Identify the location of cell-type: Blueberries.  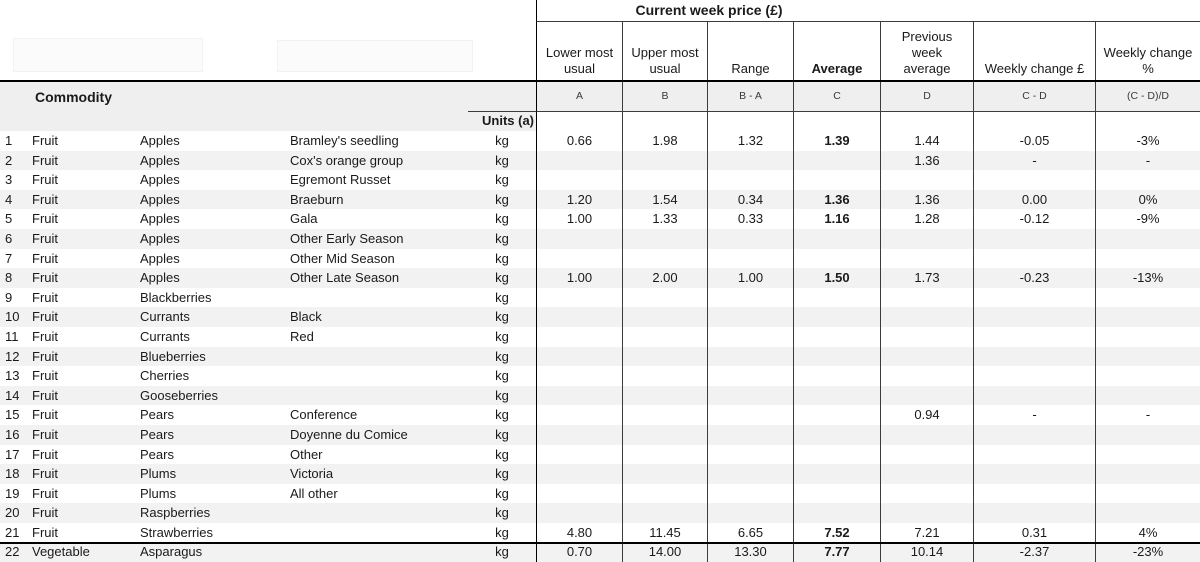
(173, 356).